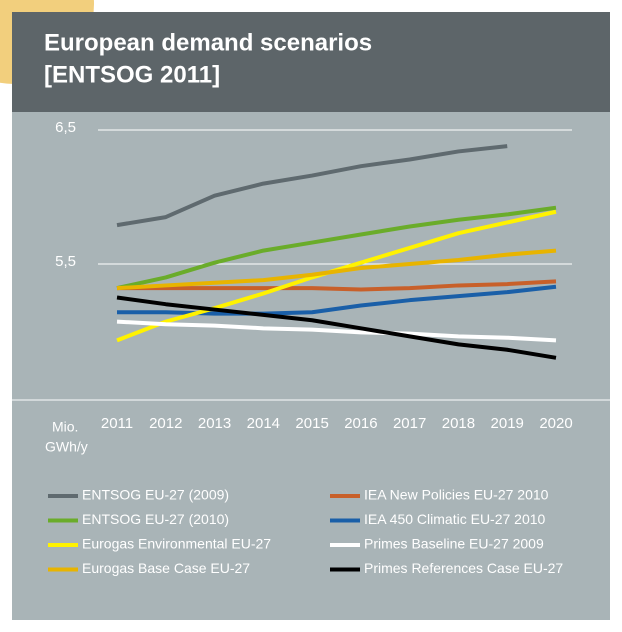  What do you see at coordinates (409, 423) in the screenshot?
I see `x-tick-label: 2017` at bounding box center [409, 423].